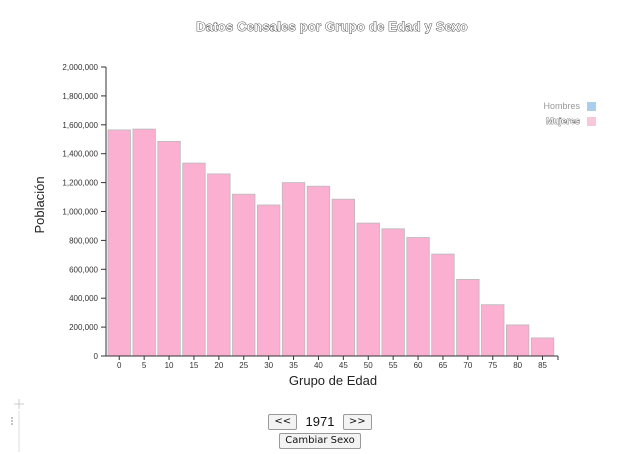 The height and width of the screenshot is (454, 640). What do you see at coordinates (591, 121) in the screenshot?
I see `legend-swatch-mujeres` at bounding box center [591, 121].